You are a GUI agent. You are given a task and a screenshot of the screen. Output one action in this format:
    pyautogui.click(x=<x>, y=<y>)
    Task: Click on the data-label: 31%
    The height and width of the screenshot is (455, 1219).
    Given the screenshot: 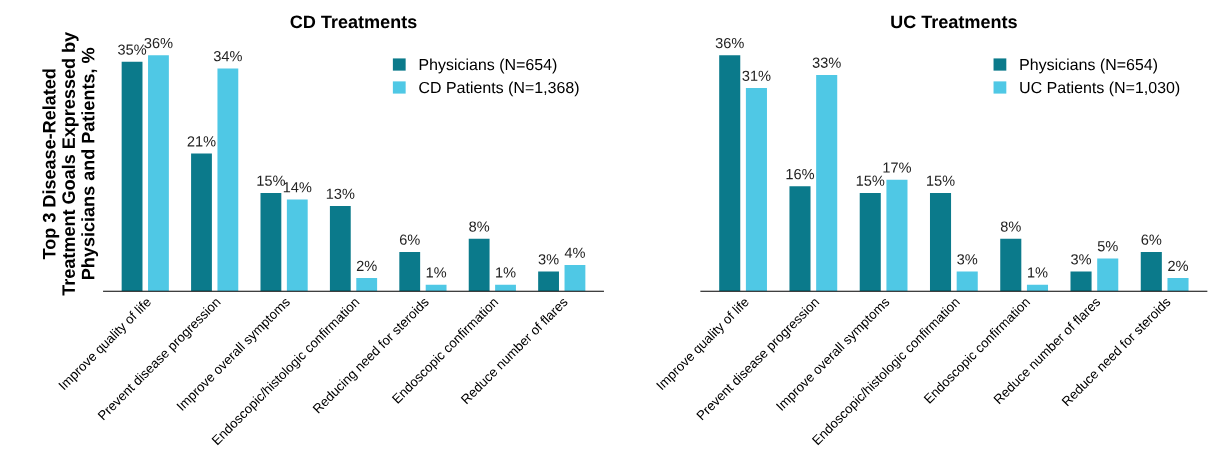 What is the action you would take?
    pyautogui.click(x=756, y=75)
    